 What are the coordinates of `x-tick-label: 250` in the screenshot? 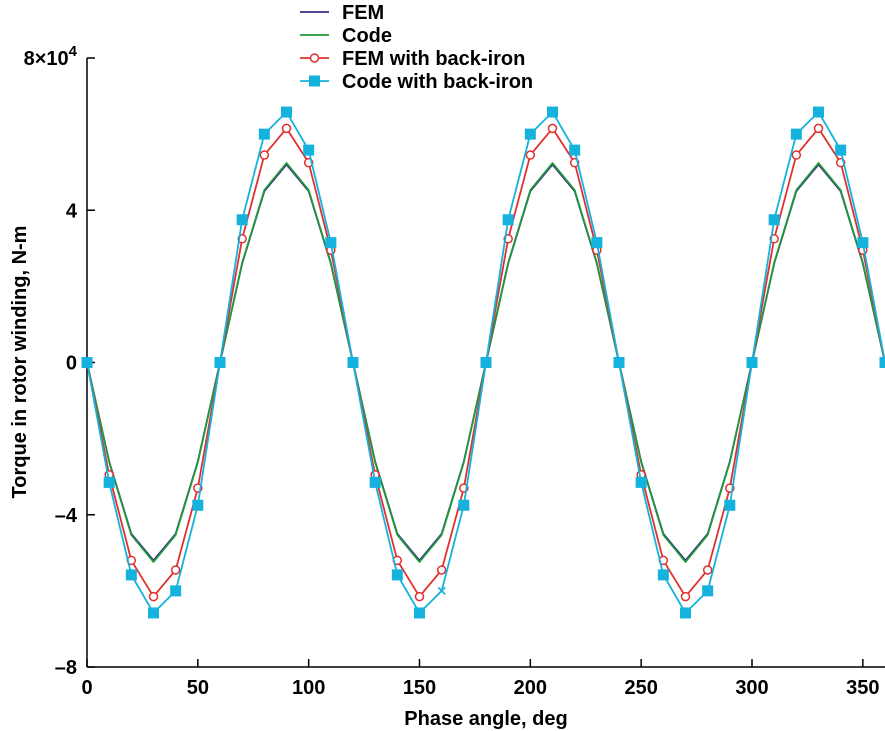 It's located at (640, 688).